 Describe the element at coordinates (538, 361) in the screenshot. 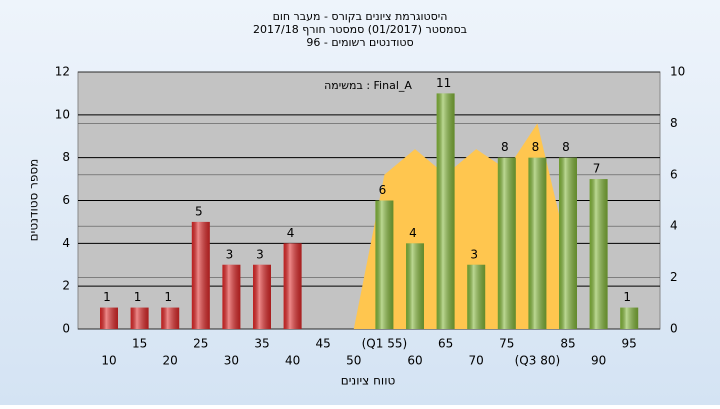

I see `x-tick-label: (Q3 80)` at that location.